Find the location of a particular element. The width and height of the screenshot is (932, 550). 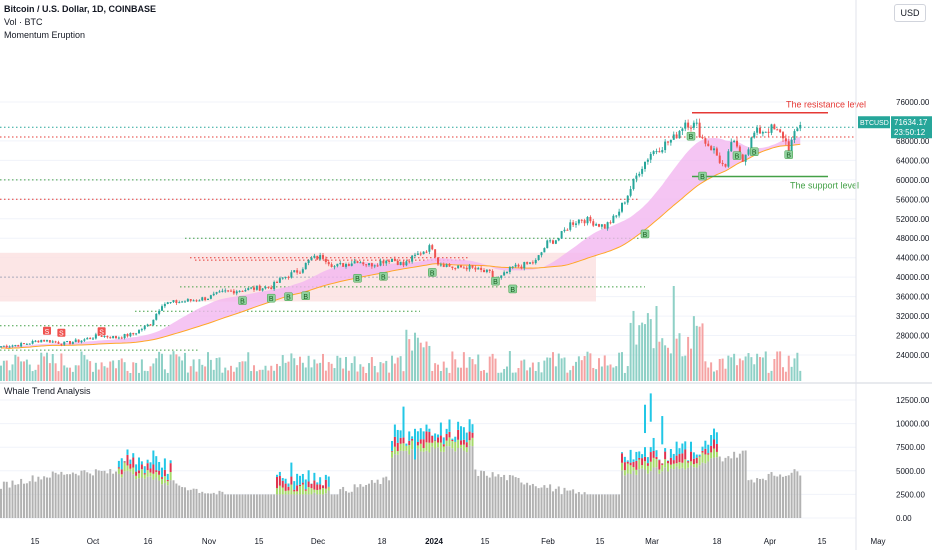

sell-marker-label: S is located at coordinates (61, 334).